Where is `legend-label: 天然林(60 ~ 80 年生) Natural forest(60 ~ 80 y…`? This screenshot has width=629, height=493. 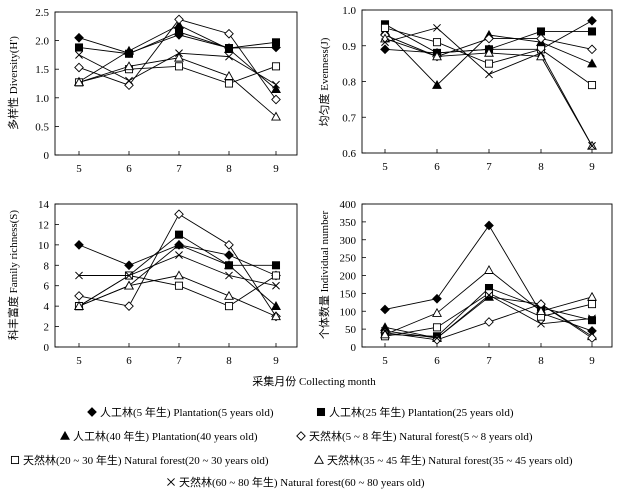
legend-label: 天然林(60 ~ 80 年生) Natural forest(60 ~ 80 y… is located at coordinates (302, 482).